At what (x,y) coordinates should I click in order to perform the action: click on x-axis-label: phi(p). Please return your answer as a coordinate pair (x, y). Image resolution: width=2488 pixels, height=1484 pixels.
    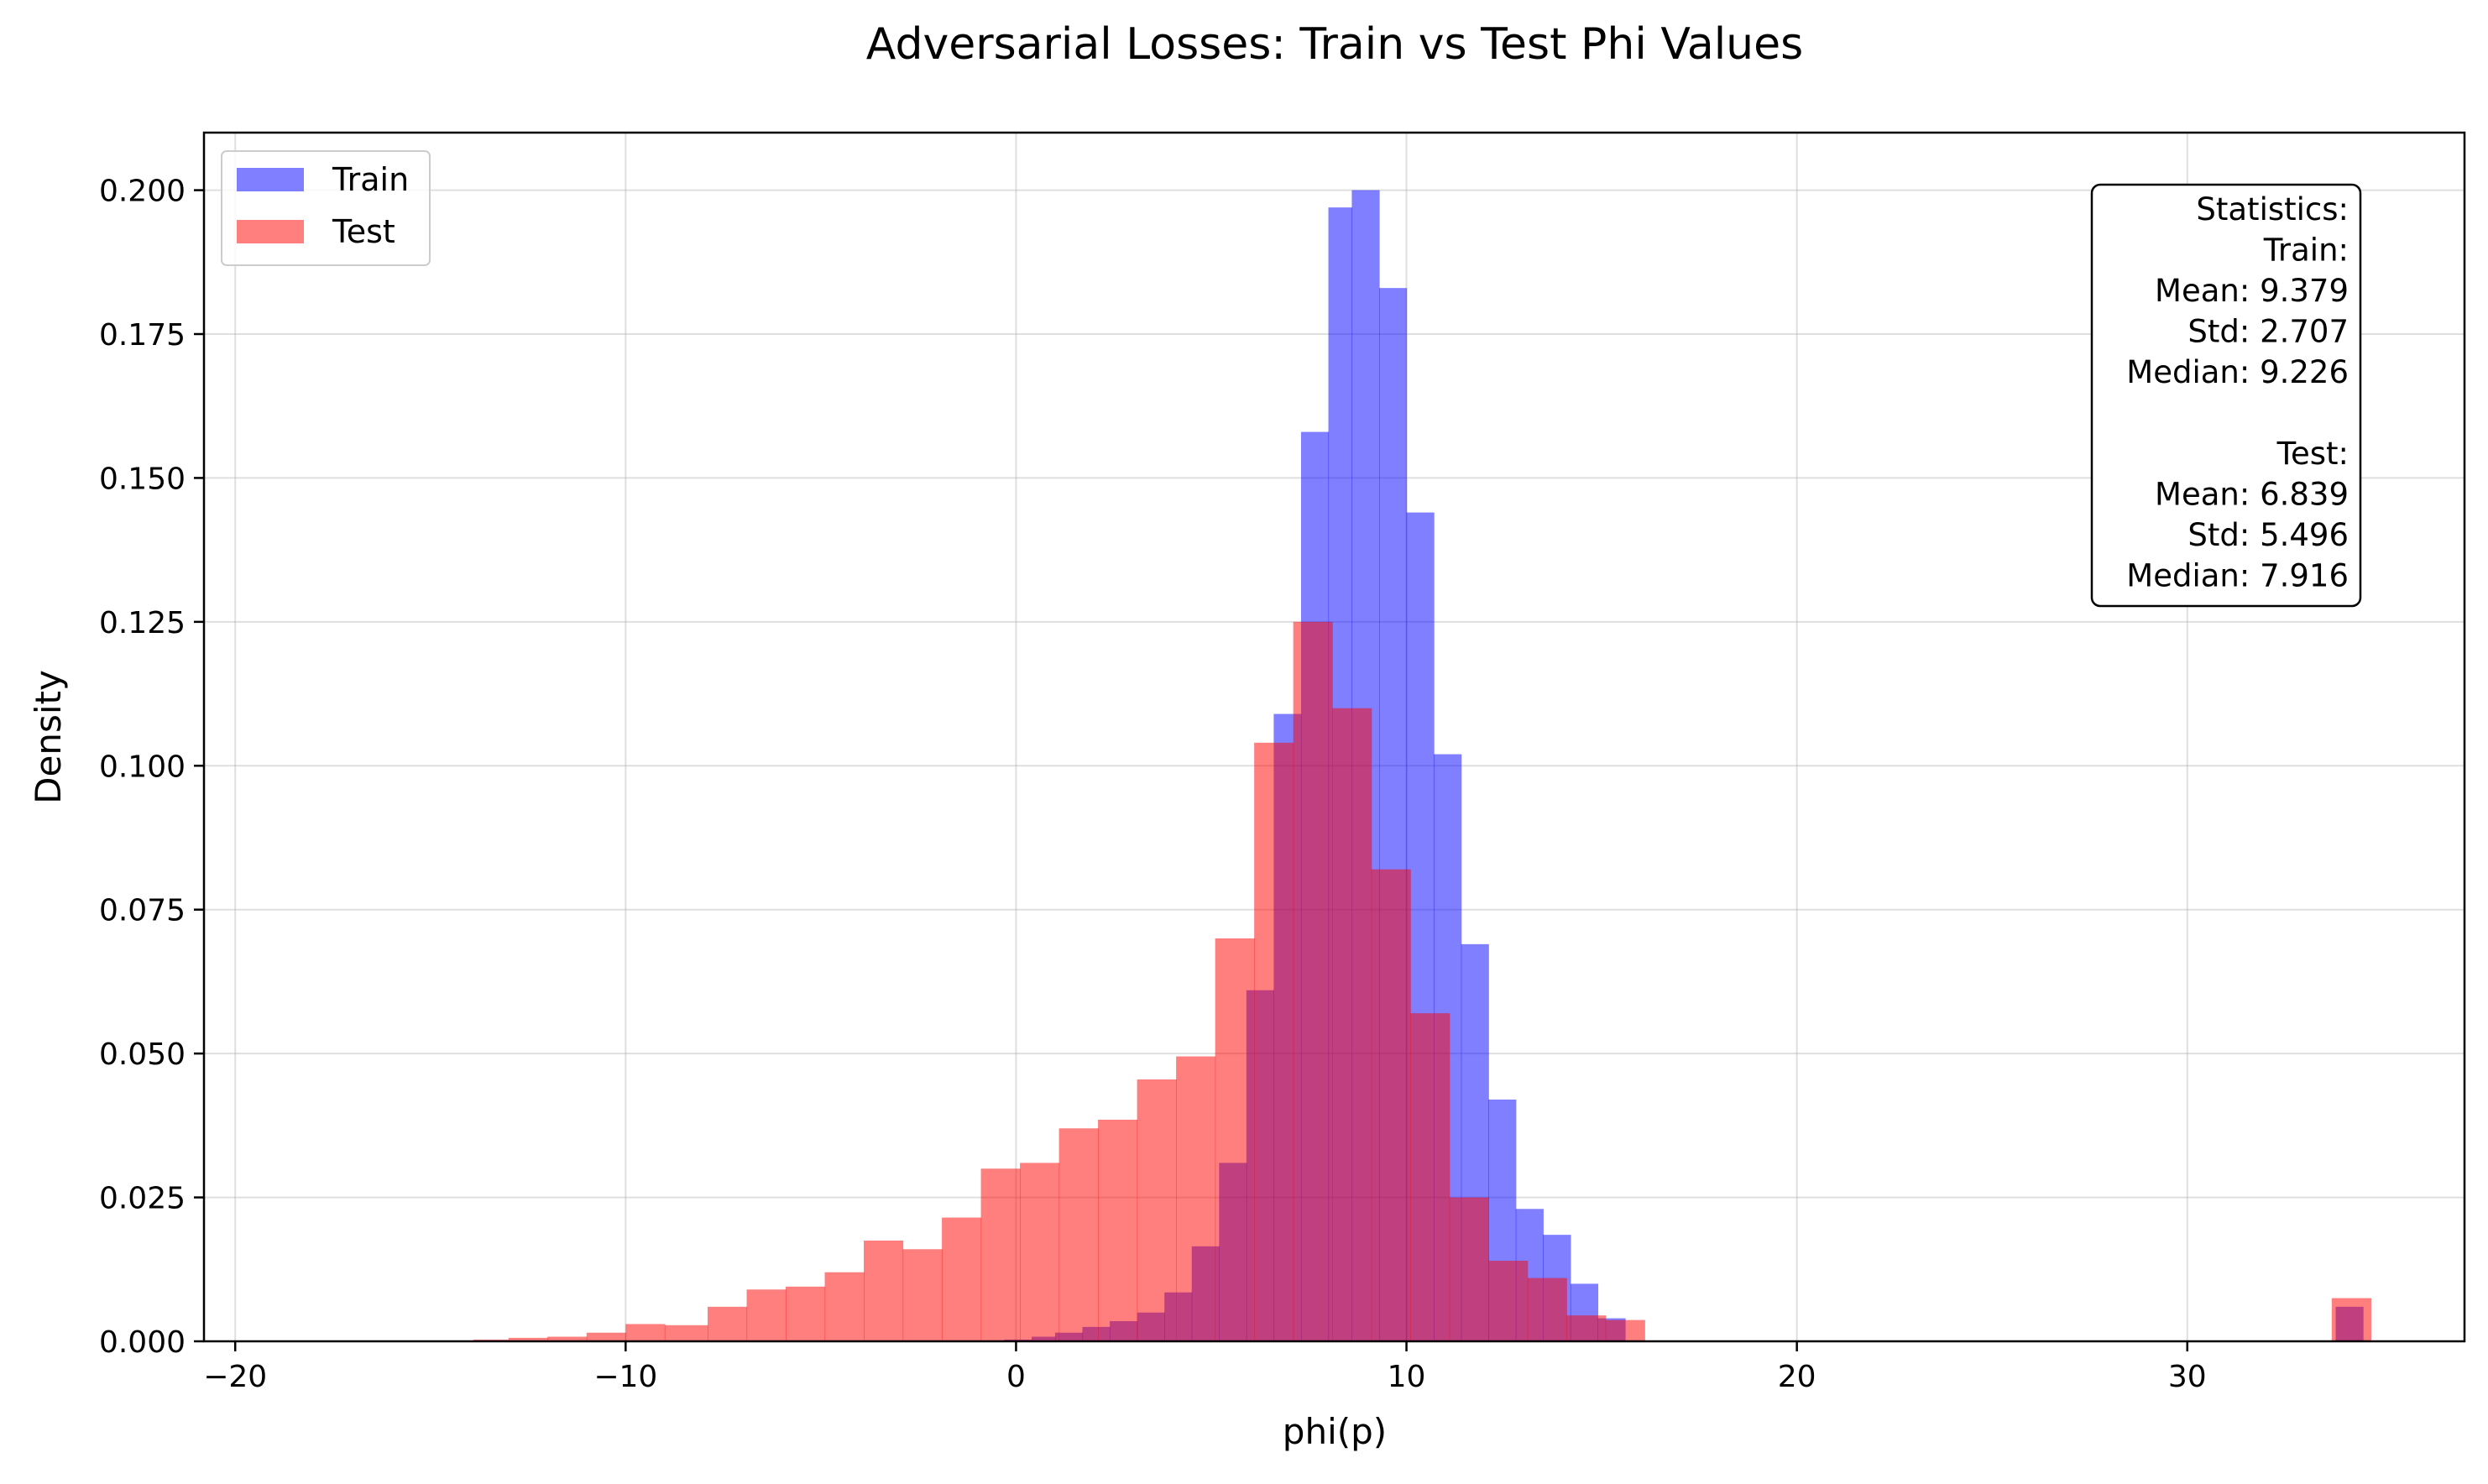
    Looking at the image, I should click on (1335, 1431).